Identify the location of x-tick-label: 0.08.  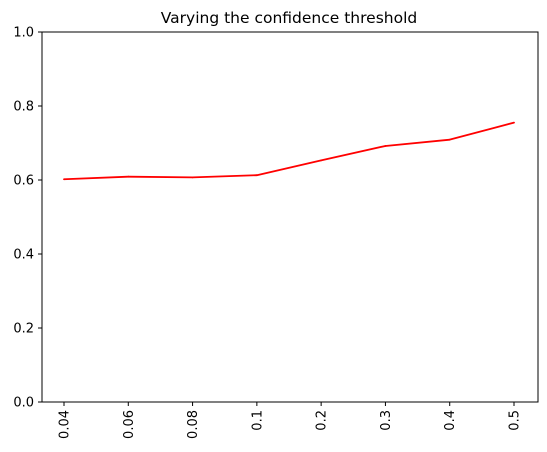
(193, 424).